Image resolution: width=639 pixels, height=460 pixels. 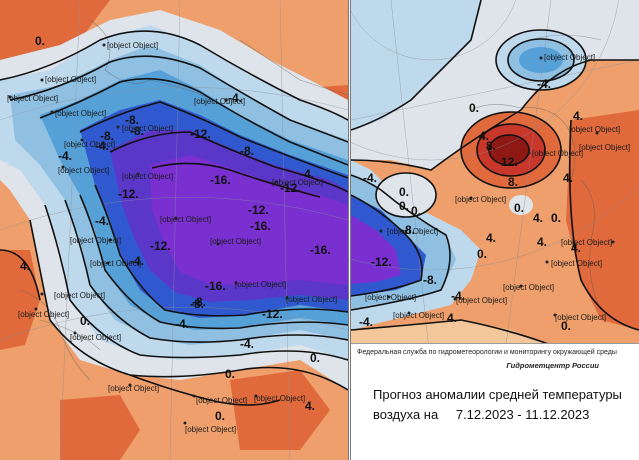 I want to click on warm-zone-central-asia, so click(x=100, y=427).